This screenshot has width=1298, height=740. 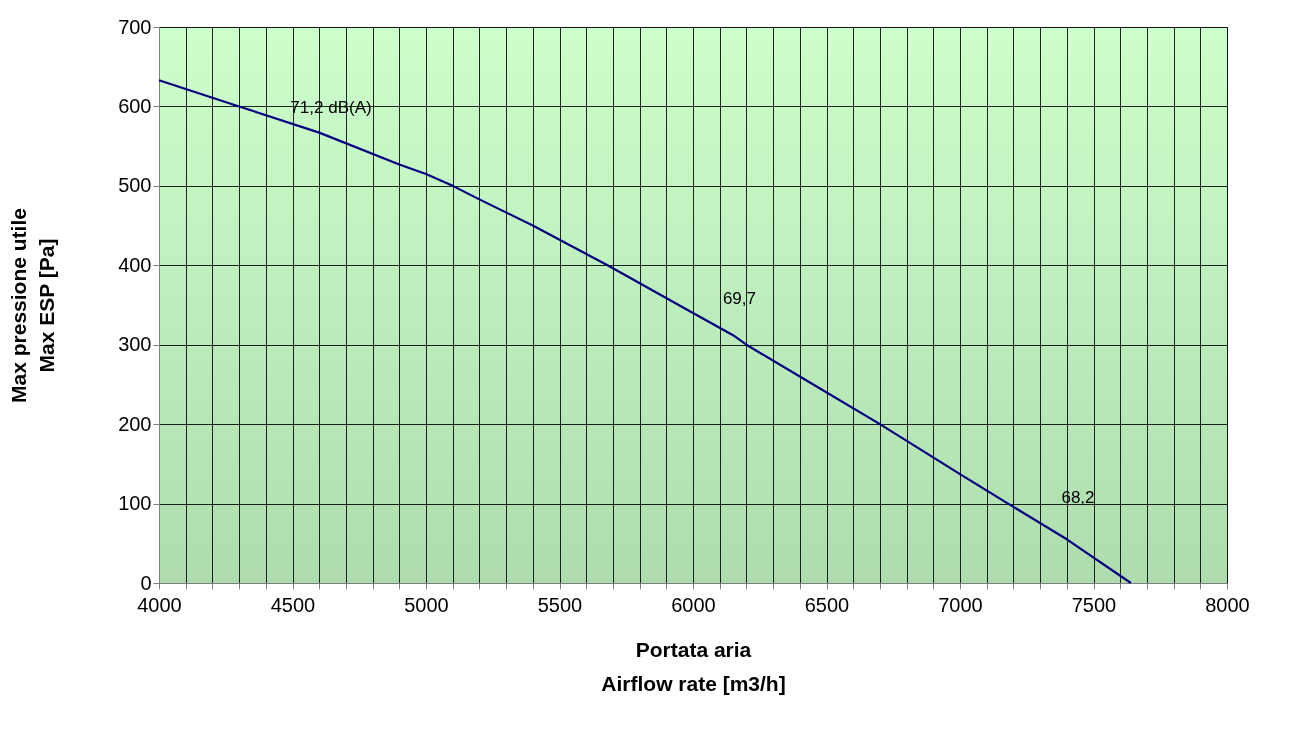 I want to click on x-tick-label: 7500, so click(x=1094, y=604).